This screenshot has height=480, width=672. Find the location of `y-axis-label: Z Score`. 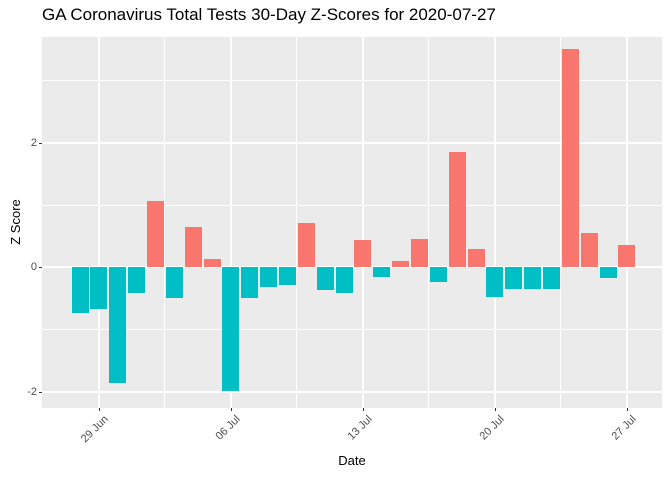

y-axis-label: Z Score is located at coordinates (15, 222).